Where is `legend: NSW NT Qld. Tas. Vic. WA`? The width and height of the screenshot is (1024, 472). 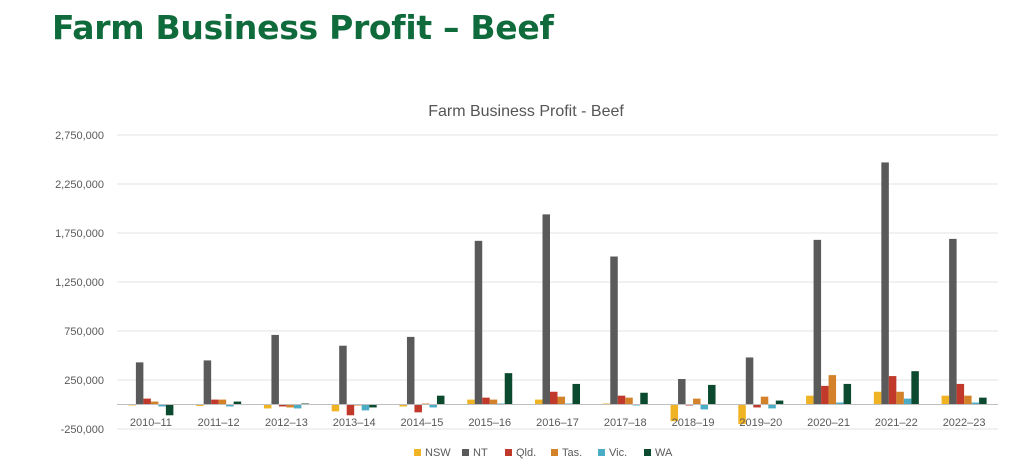
legend: NSW NT Qld. Tas. Vic. WA is located at coordinates (543, 453).